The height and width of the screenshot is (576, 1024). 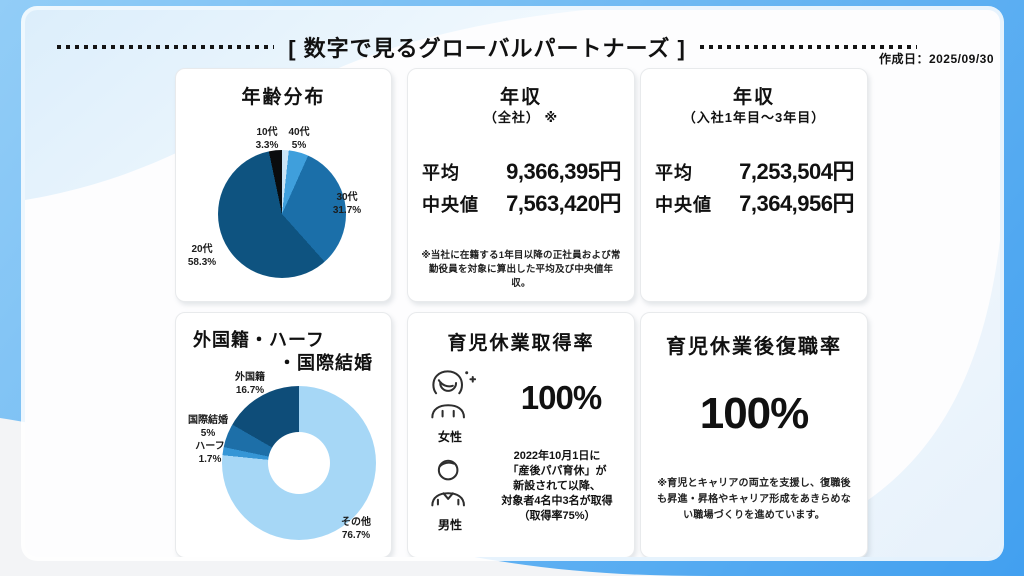 I want to click on salary-all-median-row: 中央値 7,563,420円, so click(x=521, y=203).